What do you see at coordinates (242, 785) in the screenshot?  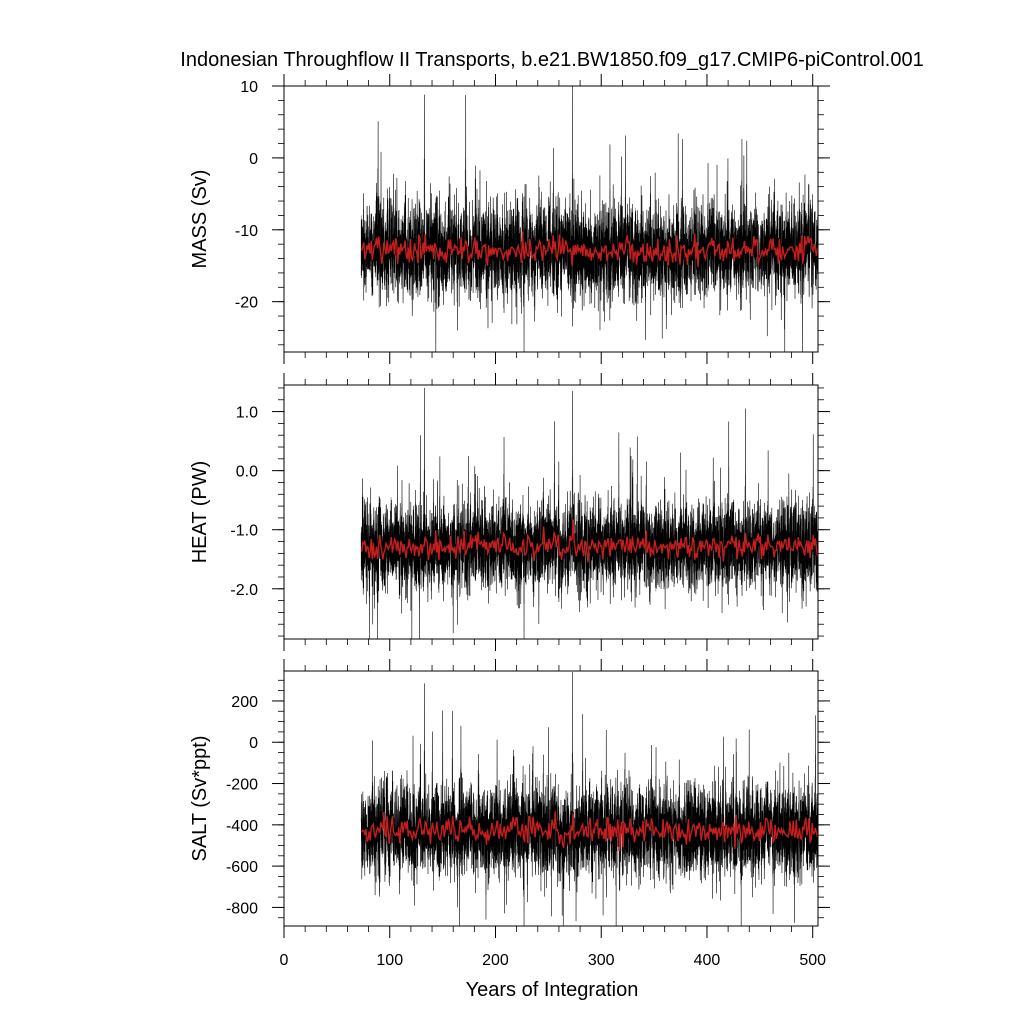 I see `y-tick-label: -200` at bounding box center [242, 785].